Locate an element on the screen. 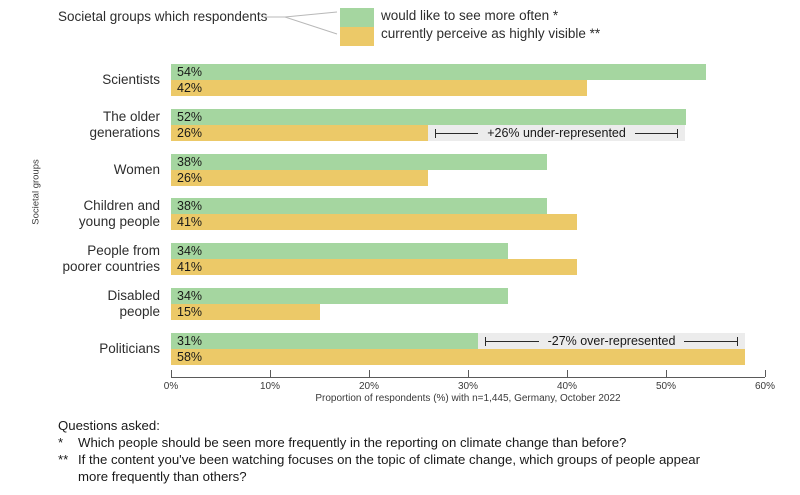  bar-highly-visible: 58% is located at coordinates (458, 357).